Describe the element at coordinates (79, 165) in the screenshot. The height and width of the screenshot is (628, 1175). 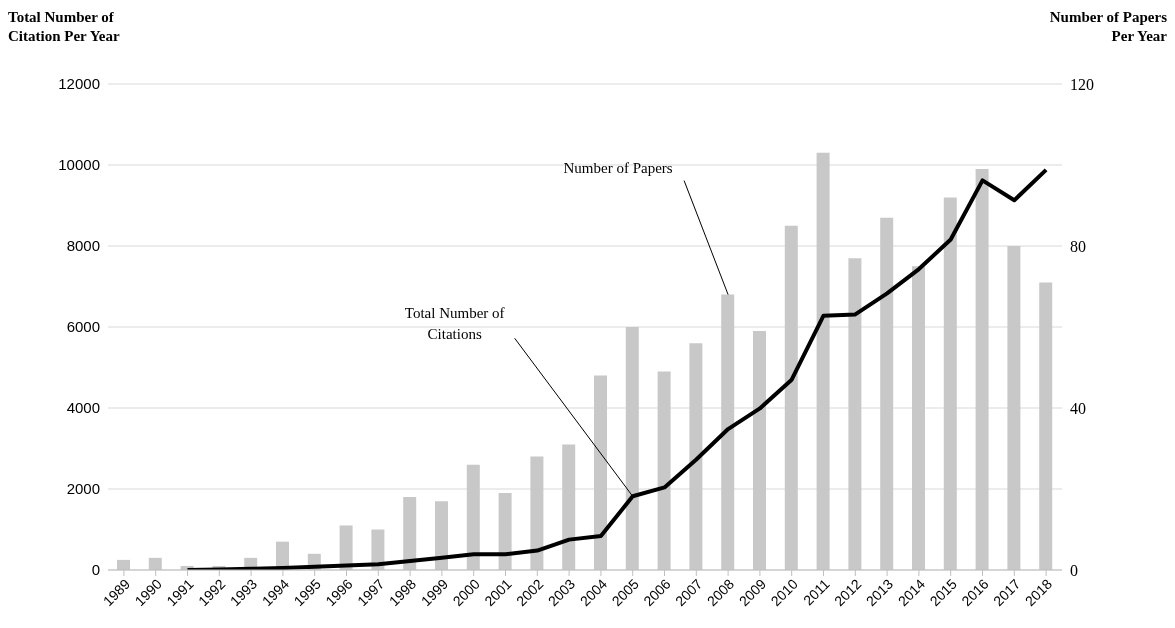
I see `y-tick-label: 10000` at that location.